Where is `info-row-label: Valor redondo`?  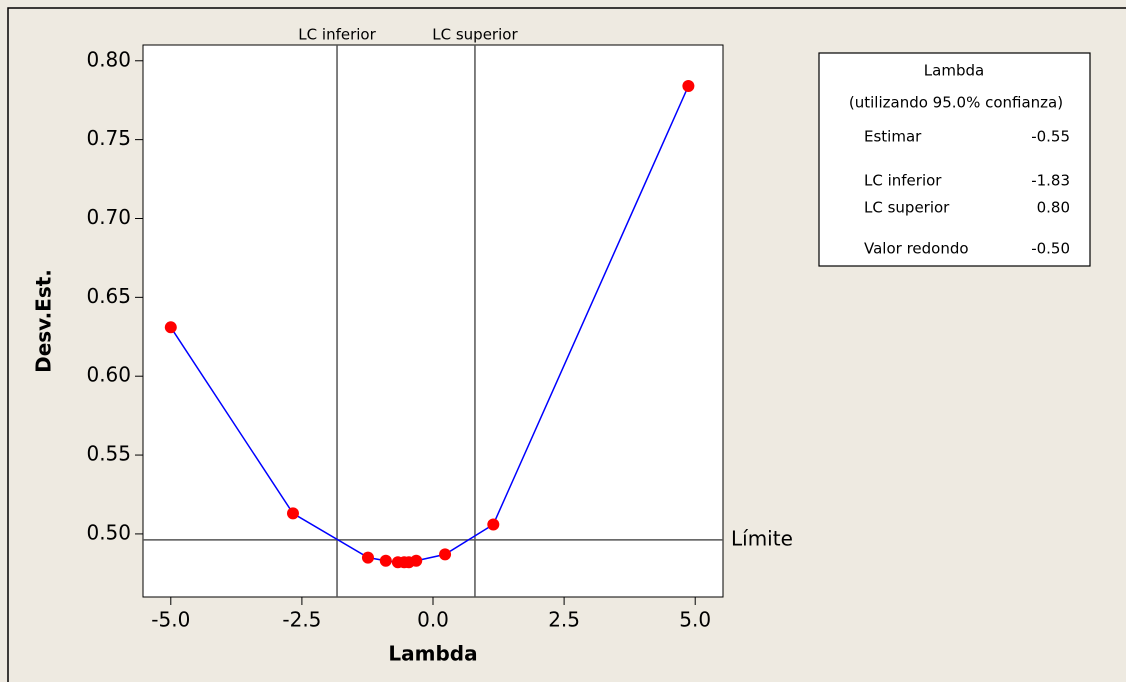 info-row-label: Valor redondo is located at coordinates (916, 249).